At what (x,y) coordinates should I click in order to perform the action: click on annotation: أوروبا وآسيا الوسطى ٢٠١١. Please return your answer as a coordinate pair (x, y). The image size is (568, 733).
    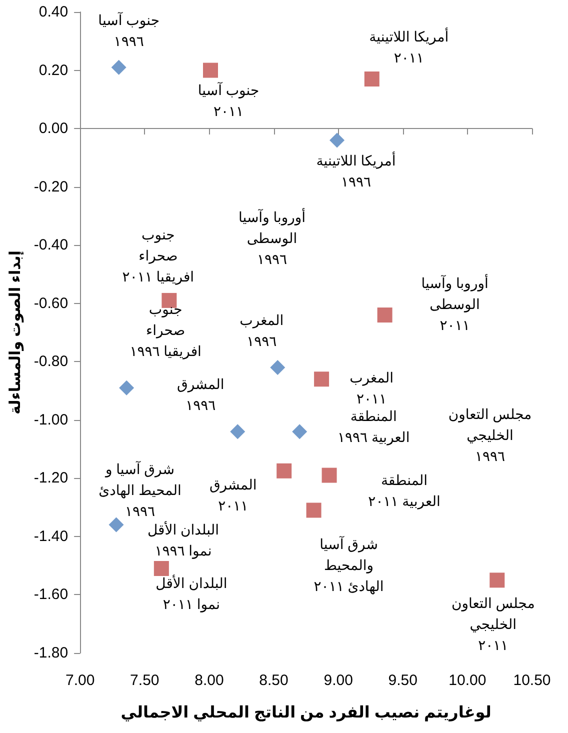
    Looking at the image, I should click on (454, 304).